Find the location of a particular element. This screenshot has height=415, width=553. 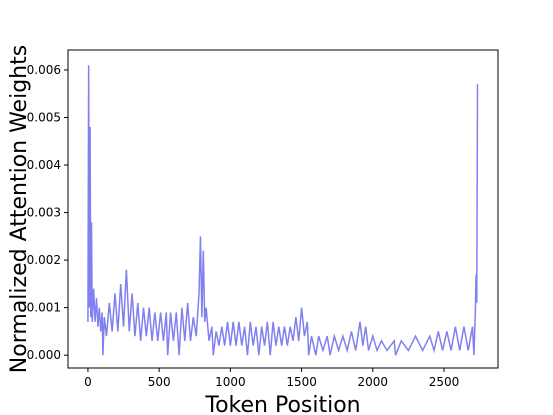

y-tick-label: 0.000 is located at coordinates (44, 355).